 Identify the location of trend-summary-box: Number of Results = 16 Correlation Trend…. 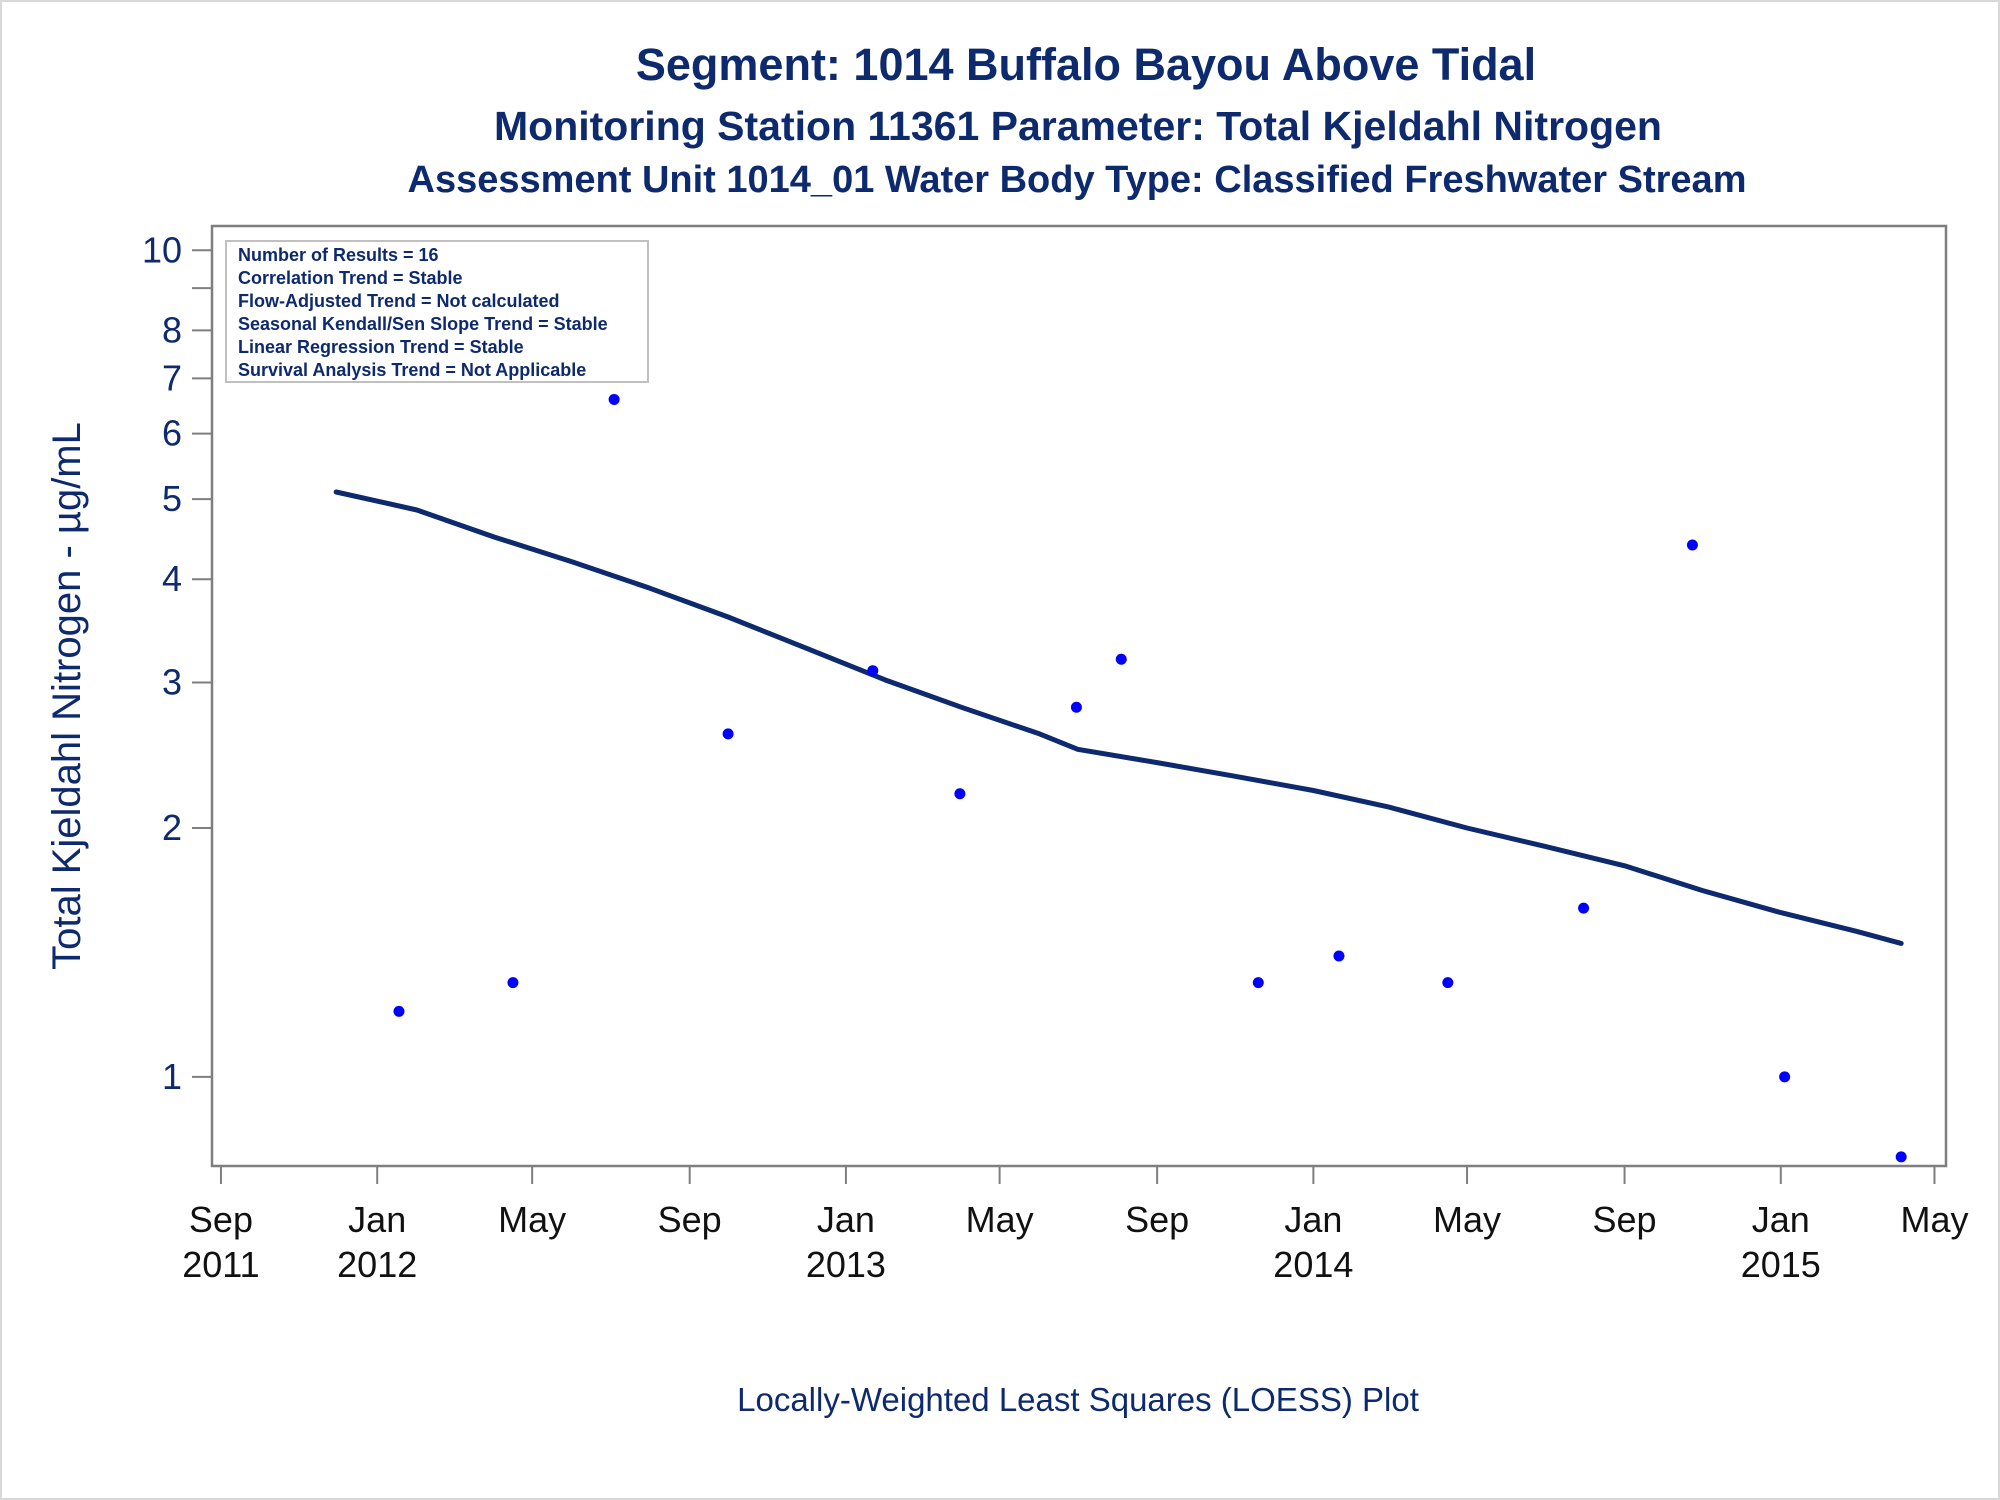
(437, 311).